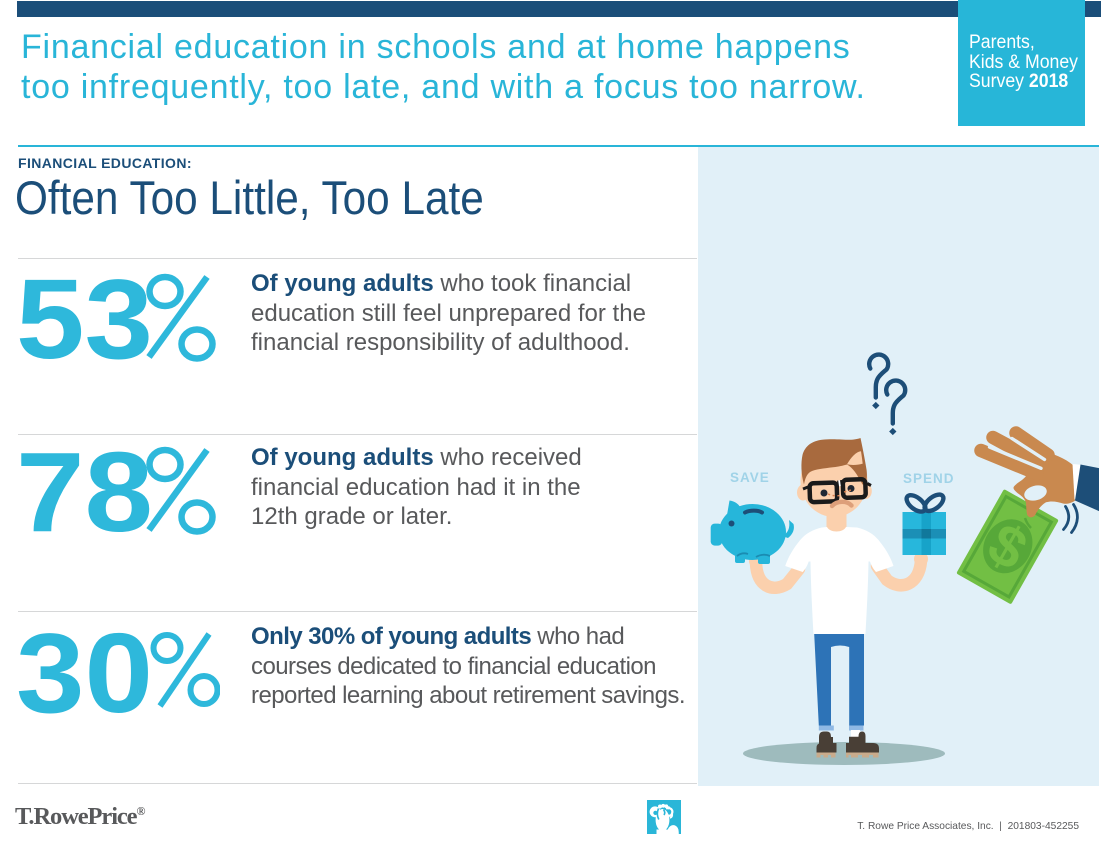  Describe the element at coordinates (750, 477) in the screenshot. I see `svg-text: SAVE` at that location.